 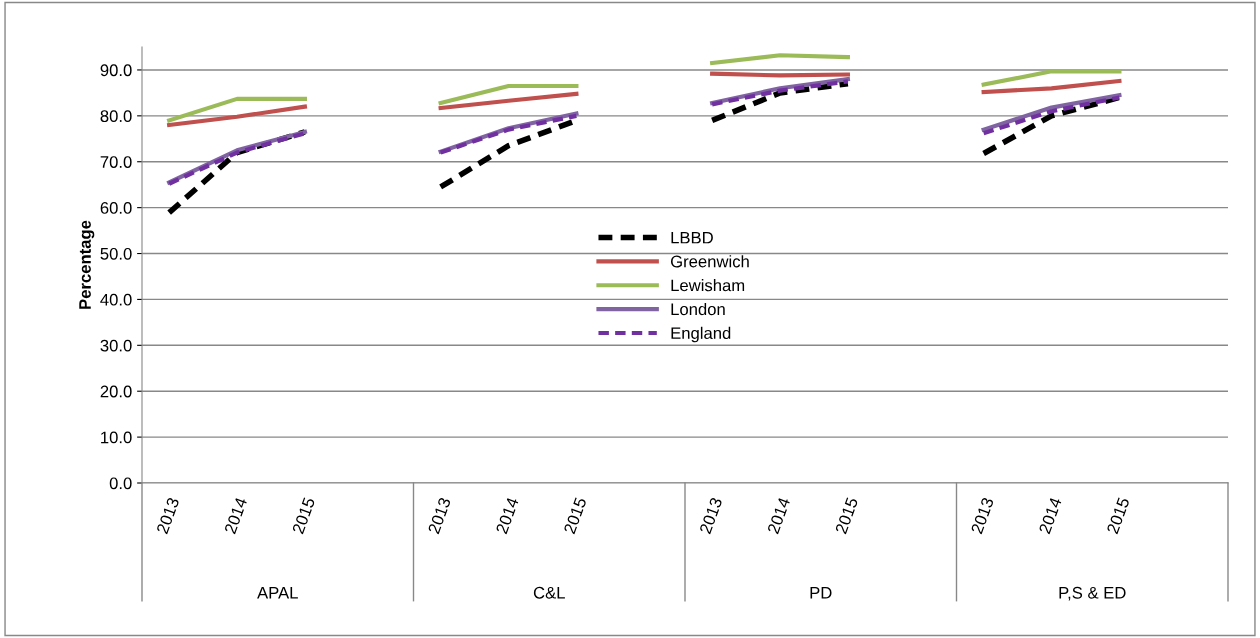 What do you see at coordinates (277, 593) in the screenshot?
I see `text: APAL` at bounding box center [277, 593].